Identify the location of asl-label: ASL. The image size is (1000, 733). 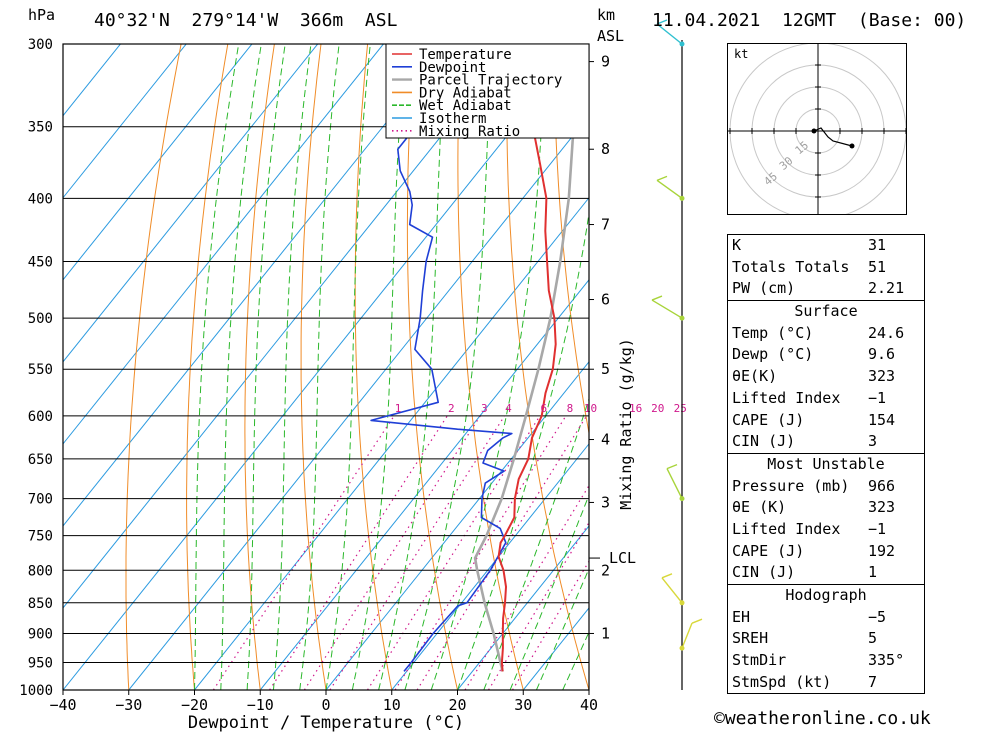
(611, 36).